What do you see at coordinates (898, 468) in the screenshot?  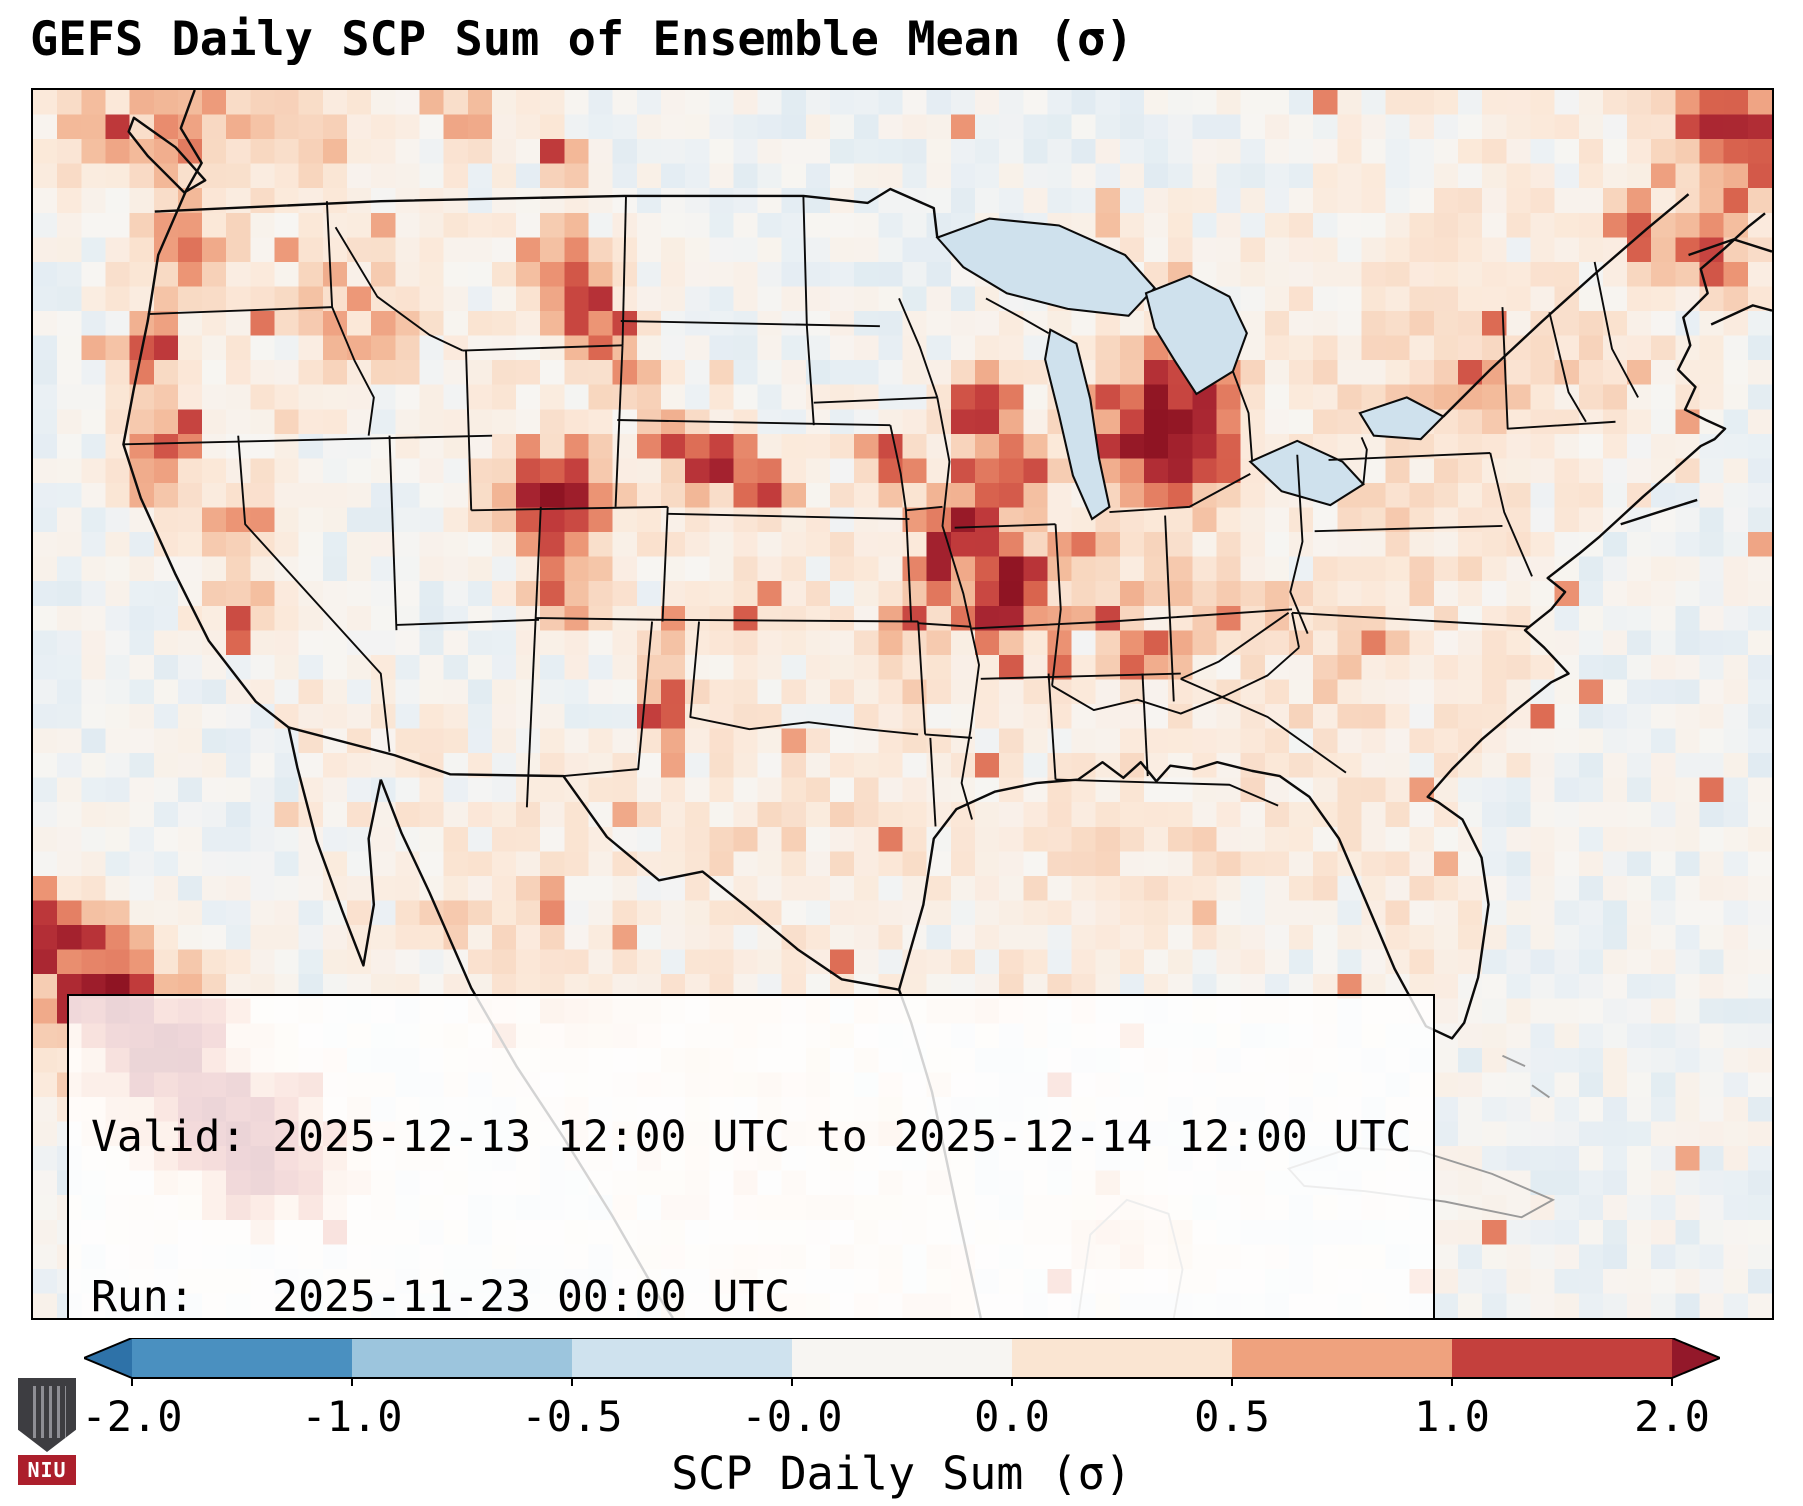 I see `ne-ia-river` at bounding box center [898, 468].